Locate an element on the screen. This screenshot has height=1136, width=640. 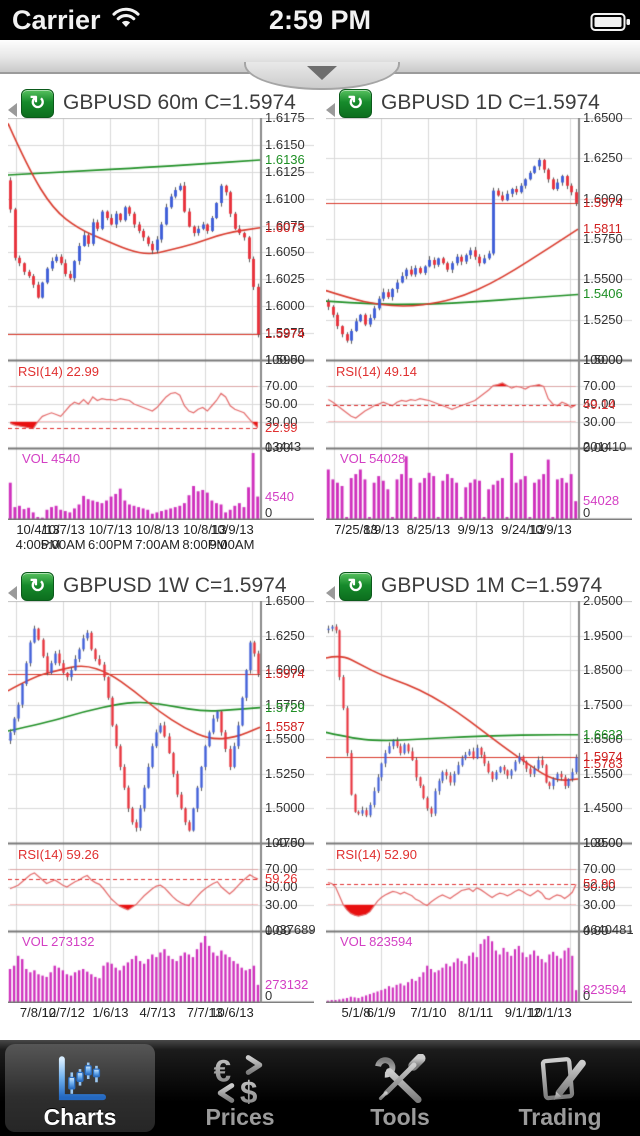
y-axis-label: 1.8500 is located at coordinates (603, 670).